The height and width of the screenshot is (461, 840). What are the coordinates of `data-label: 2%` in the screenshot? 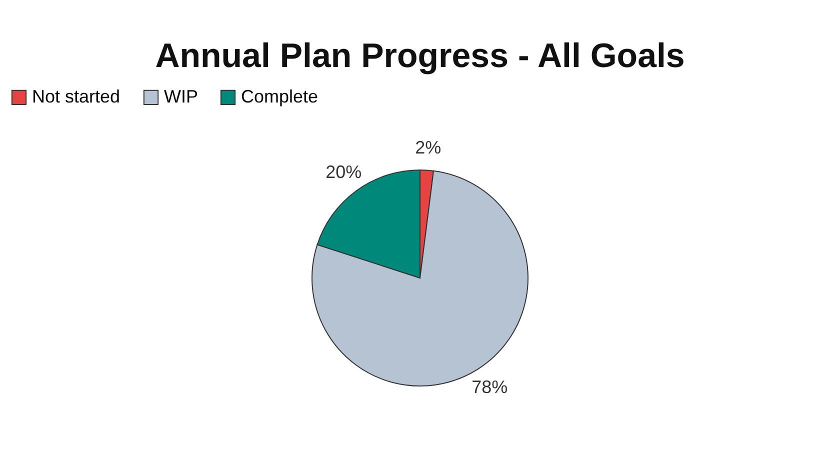 It's located at (428, 147).